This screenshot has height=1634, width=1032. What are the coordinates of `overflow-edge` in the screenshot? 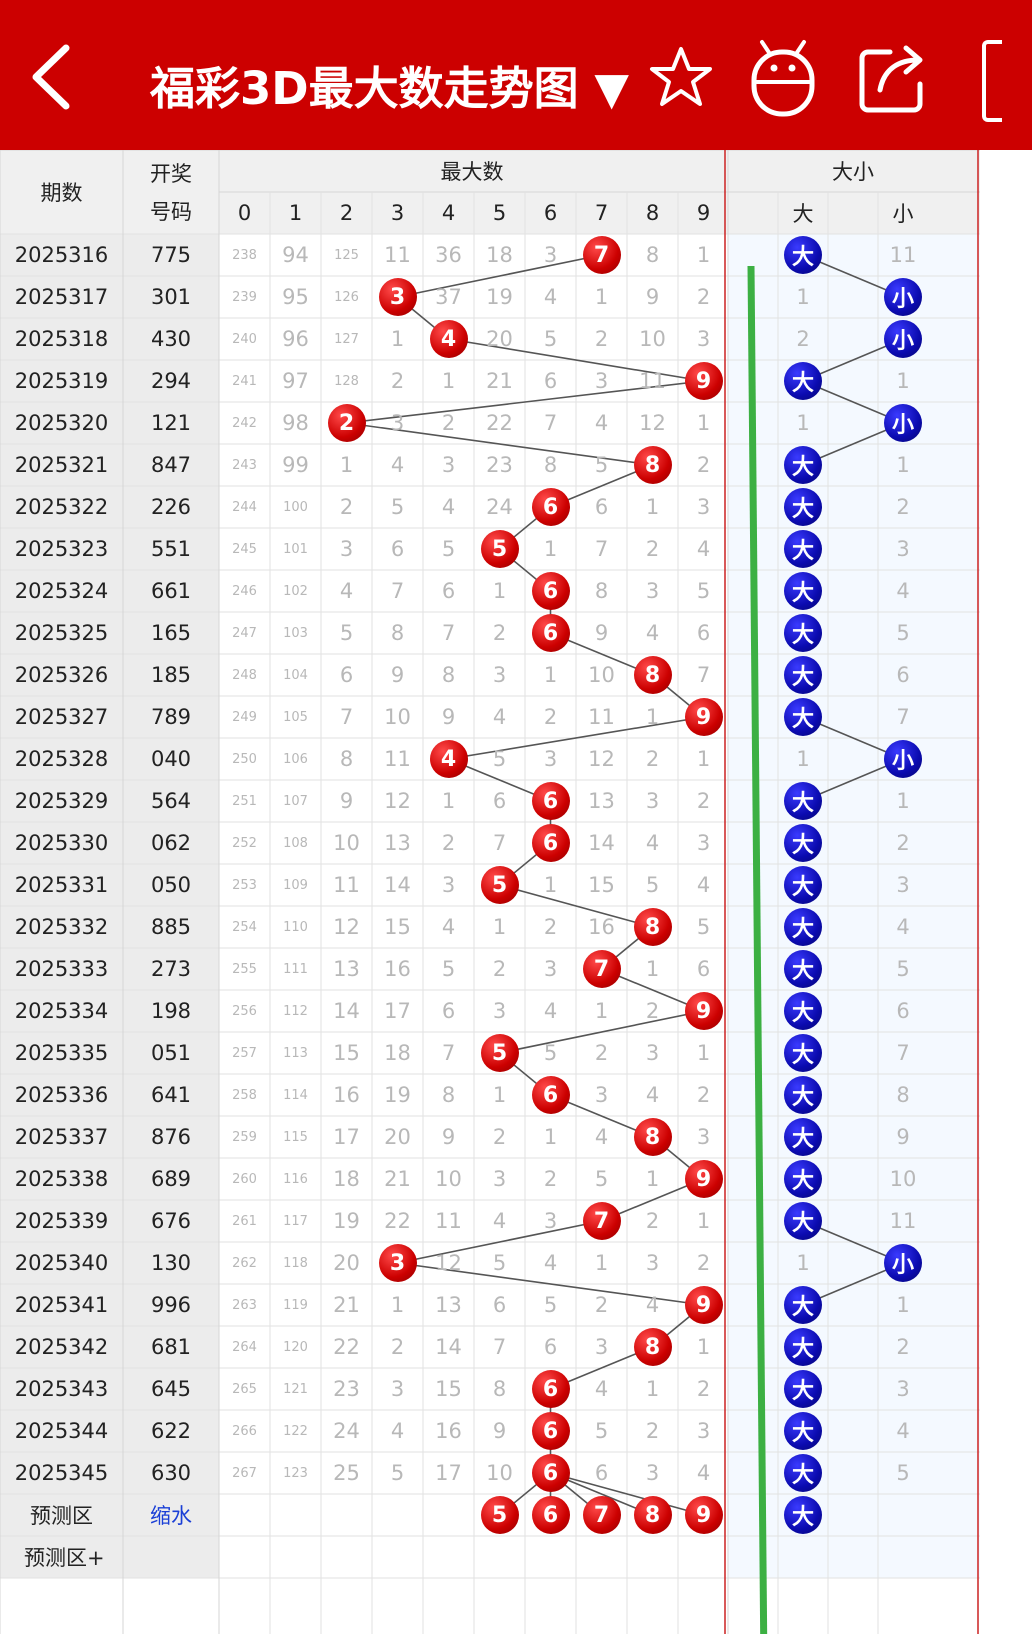 It's located at (992, 81).